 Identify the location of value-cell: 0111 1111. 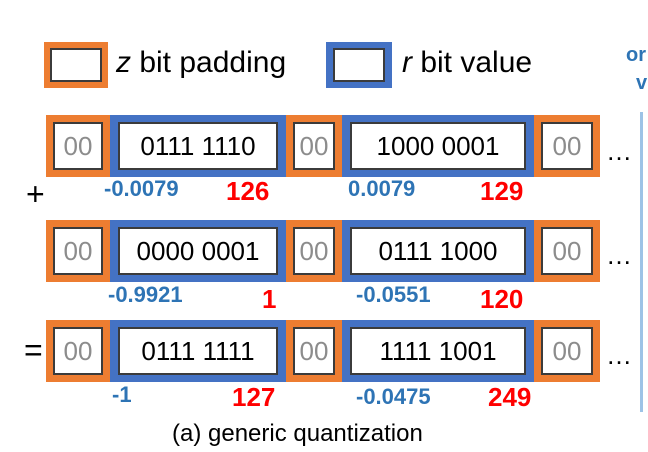
(198, 351).